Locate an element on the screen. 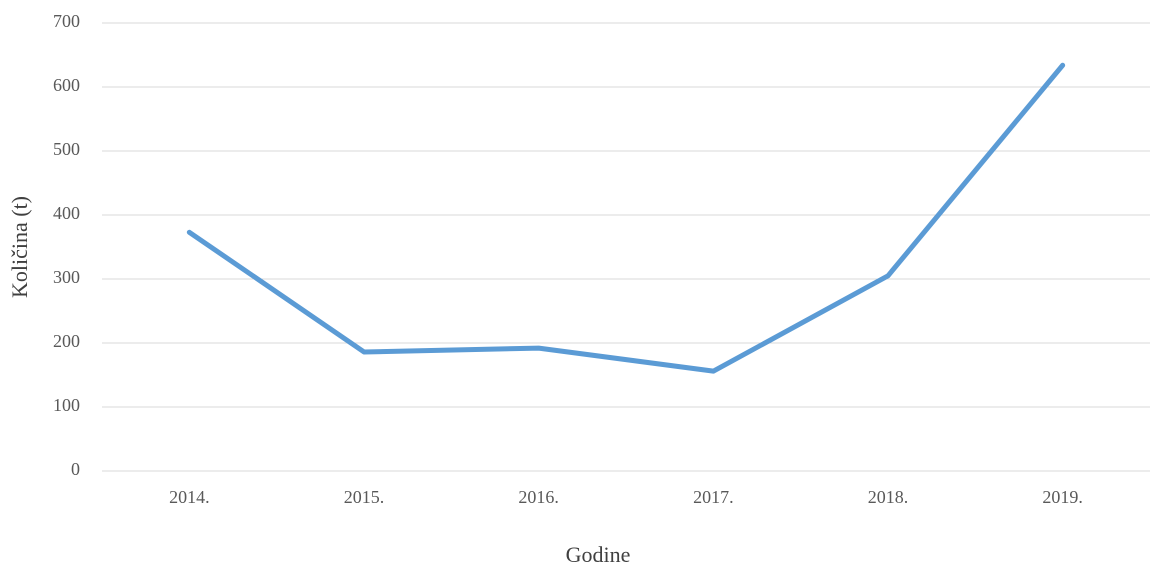  x-tick-label: 2017. is located at coordinates (713, 497).